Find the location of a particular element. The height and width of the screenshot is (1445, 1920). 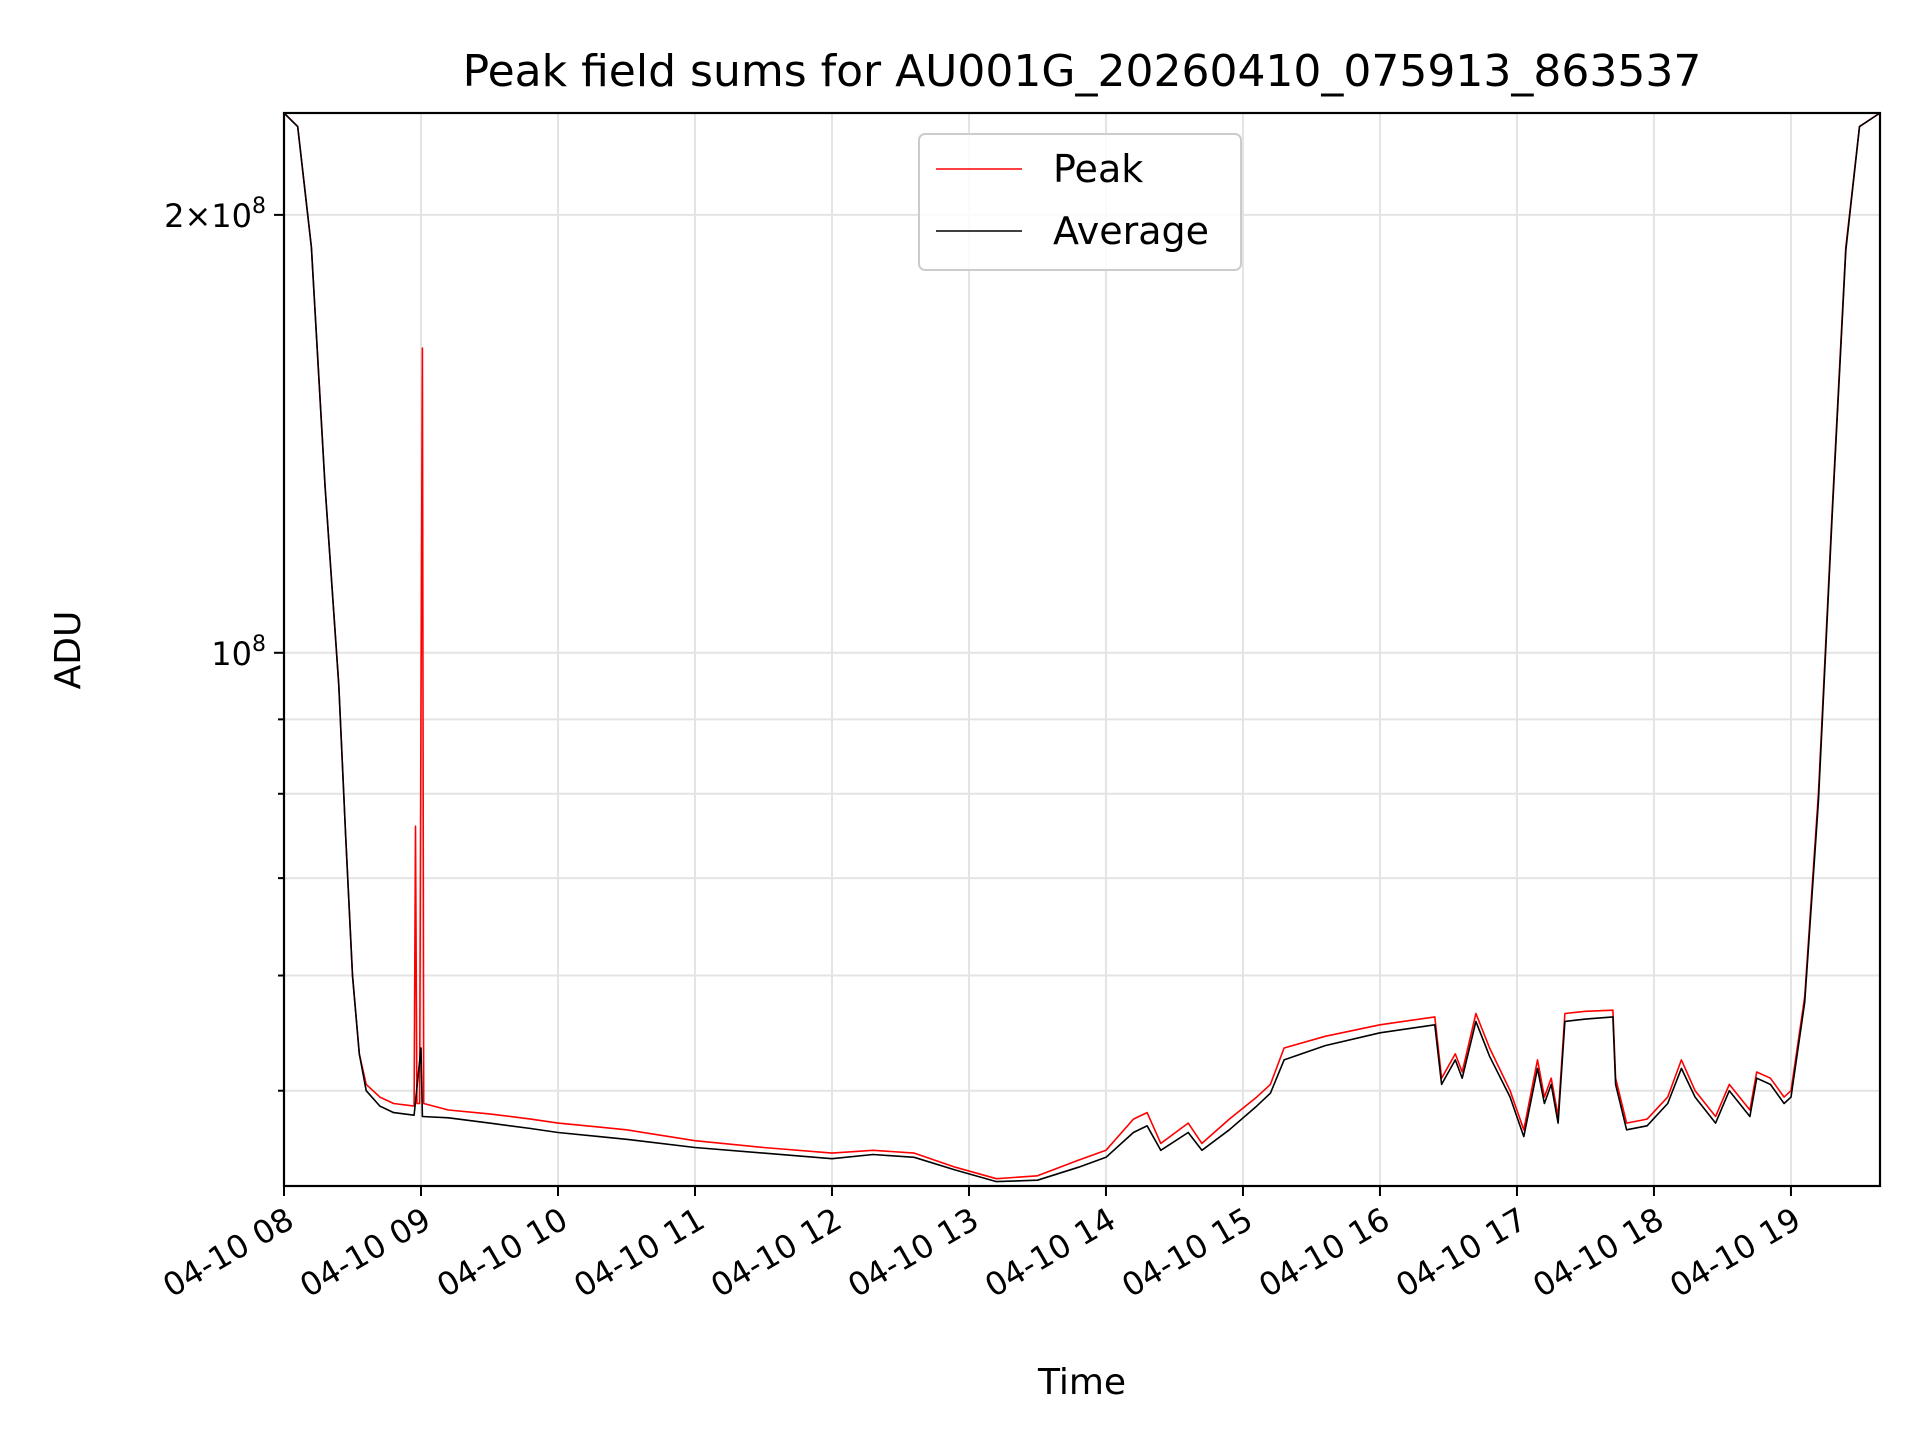

legend: Peak Average is located at coordinates (1080, 202).